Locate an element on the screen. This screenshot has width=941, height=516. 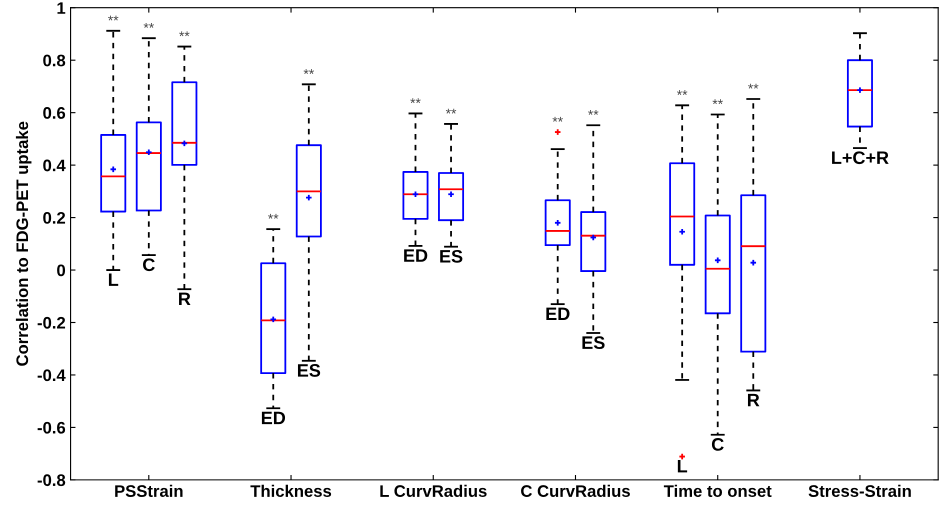
y-tick-label: -0.2 is located at coordinates (52, 322).